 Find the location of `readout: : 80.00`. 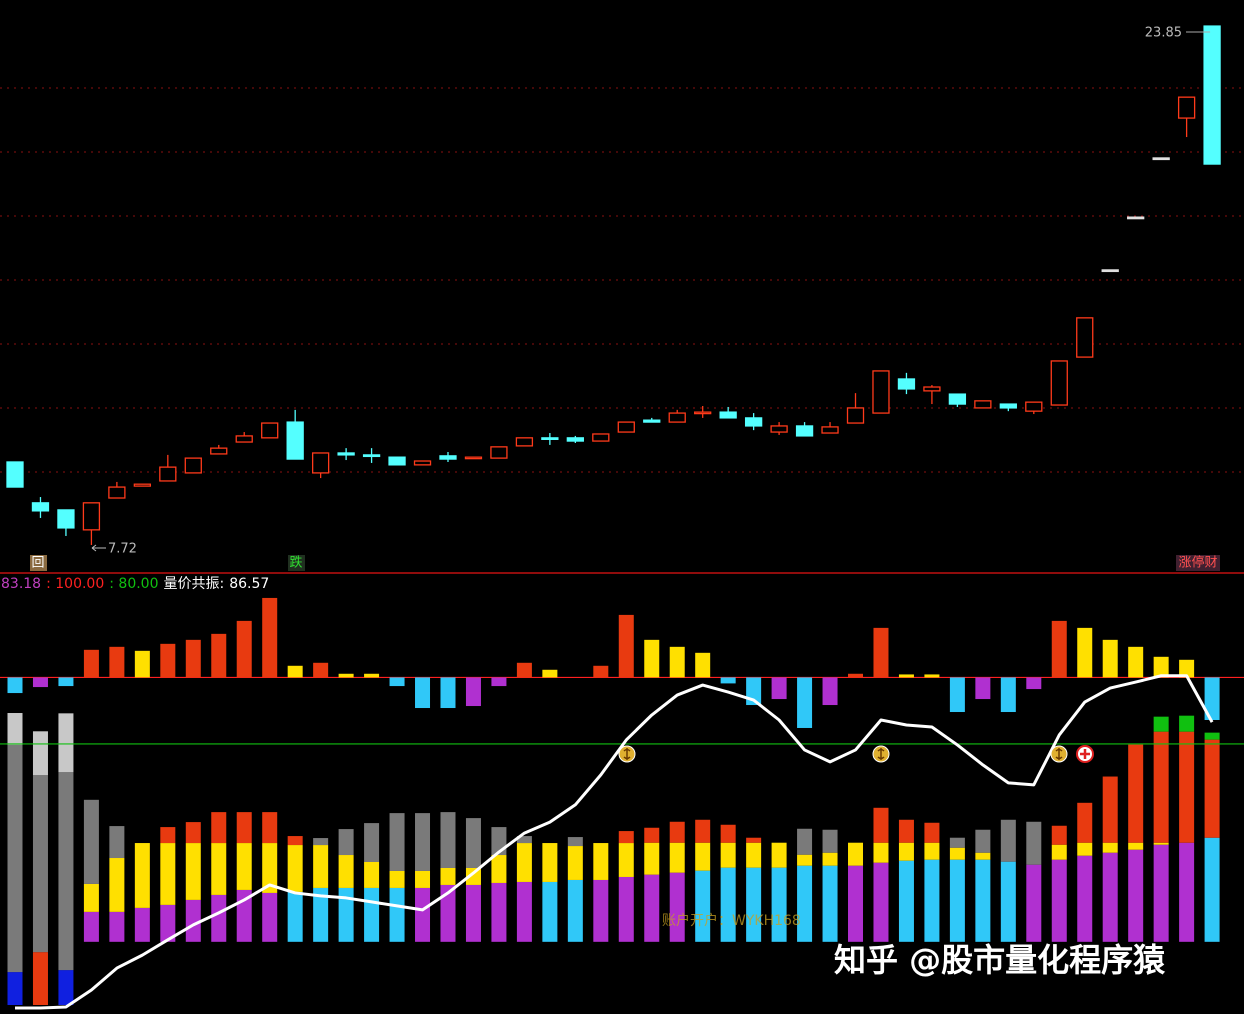

readout: : 80.00 is located at coordinates (133, 584).